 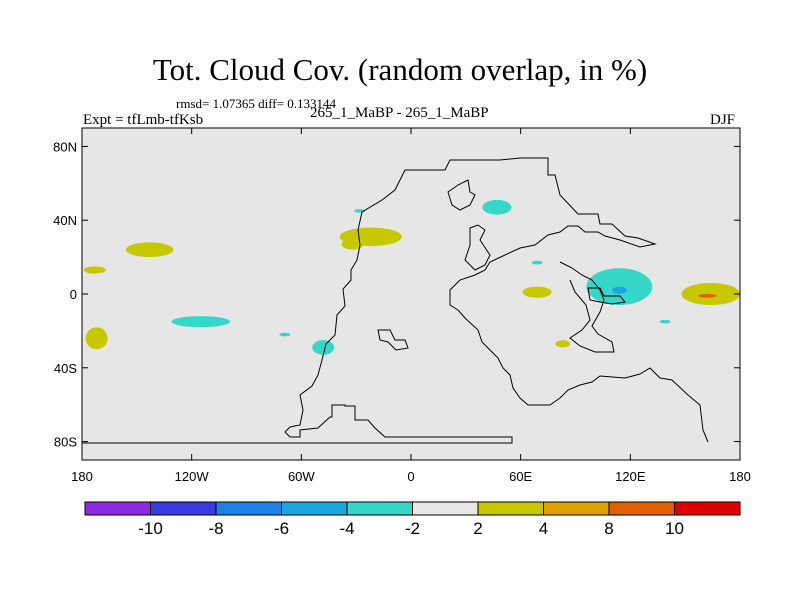 I want to click on season-label: DJF, so click(x=723, y=120).